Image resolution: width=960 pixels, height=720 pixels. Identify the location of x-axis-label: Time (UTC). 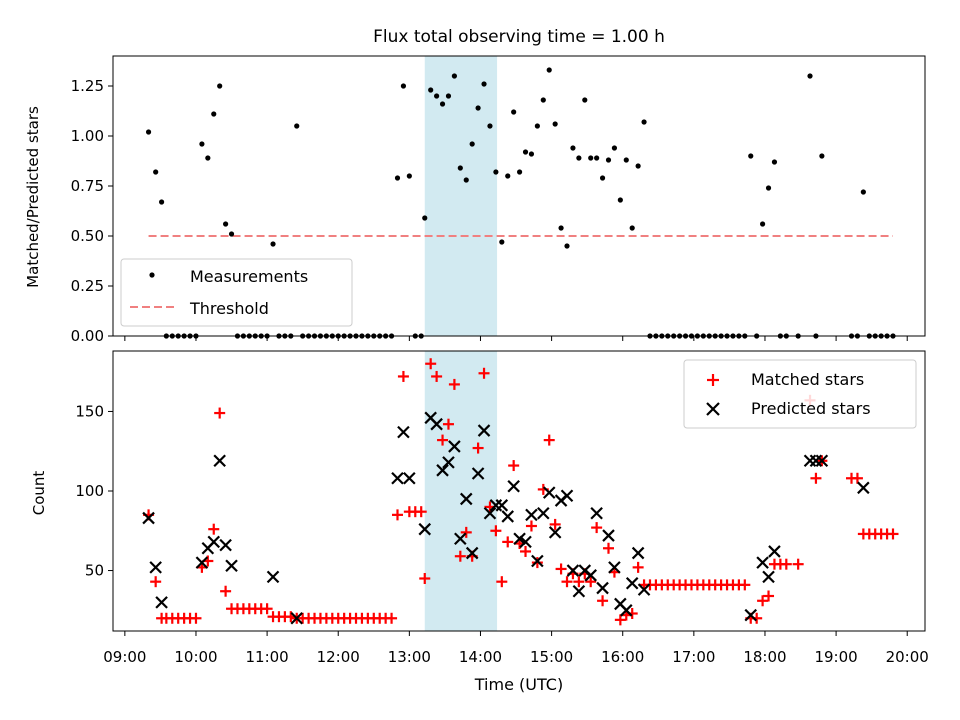
(518, 684).